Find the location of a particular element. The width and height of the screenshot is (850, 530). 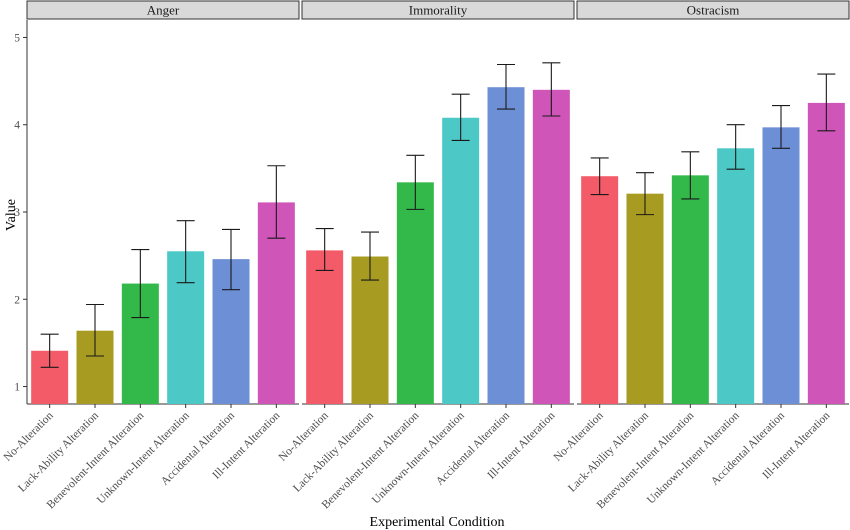

y-axis: 1 2 3 4 5 is located at coordinates (21, 212).